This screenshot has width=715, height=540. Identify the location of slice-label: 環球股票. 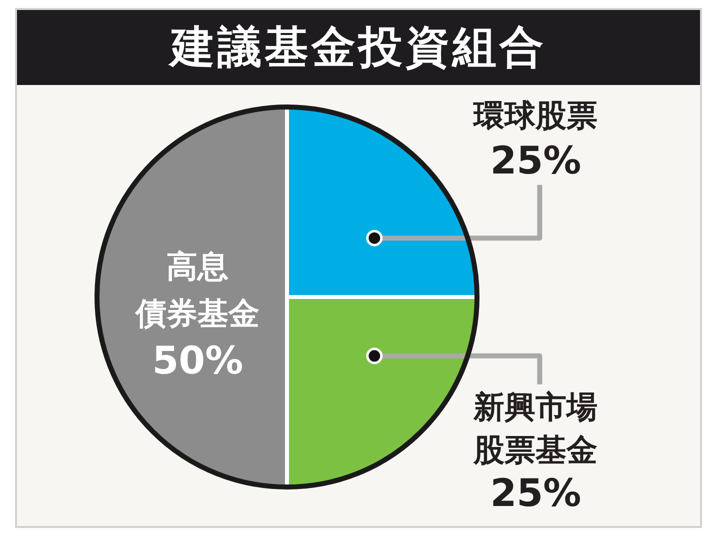
(535, 116).